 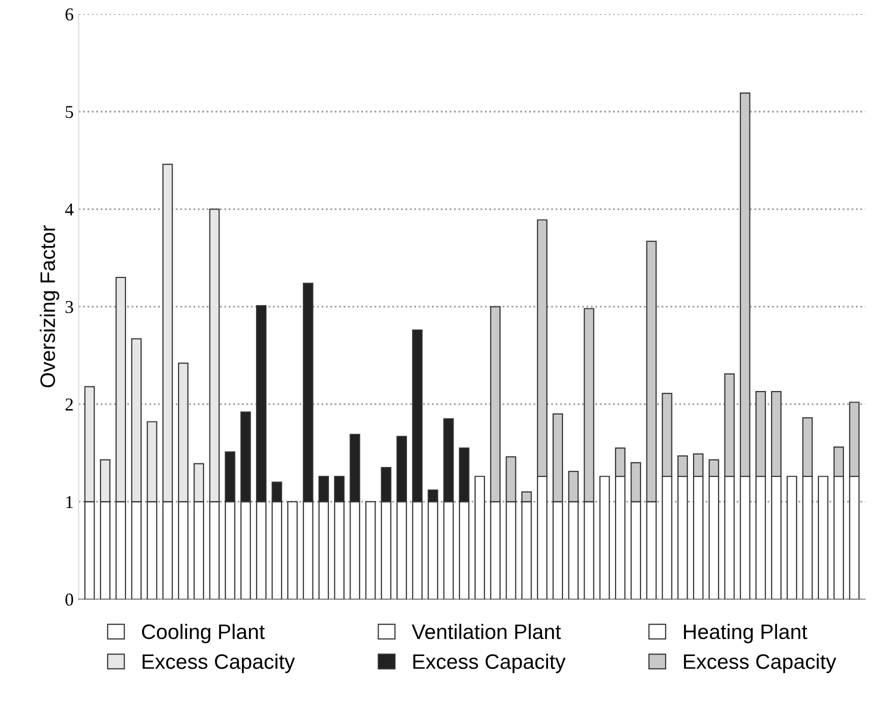 What do you see at coordinates (69, 502) in the screenshot?
I see `y-tick-label: 1` at bounding box center [69, 502].